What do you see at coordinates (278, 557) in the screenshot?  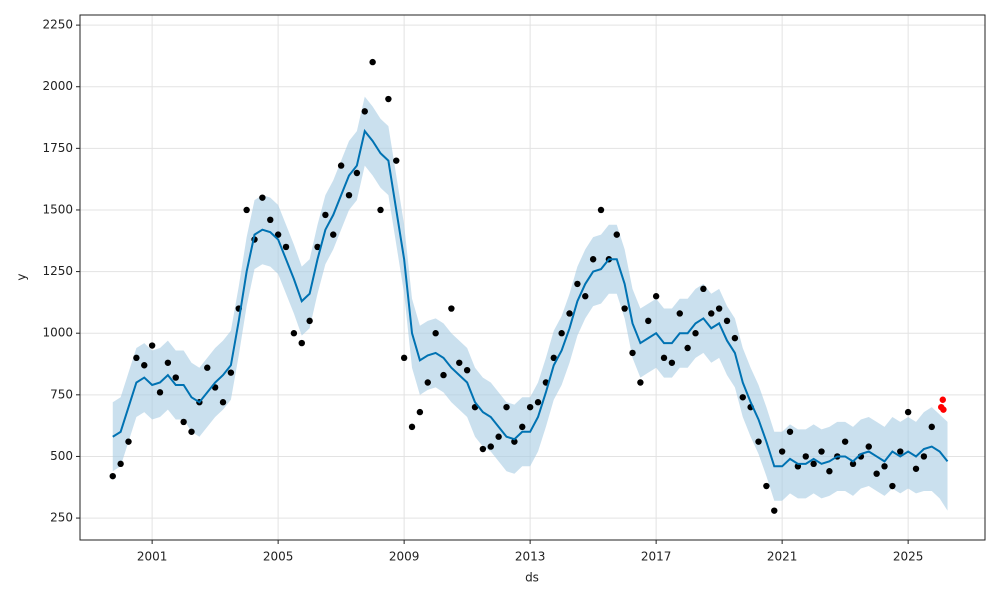 I see `x-tick-label: 2005` at bounding box center [278, 557].